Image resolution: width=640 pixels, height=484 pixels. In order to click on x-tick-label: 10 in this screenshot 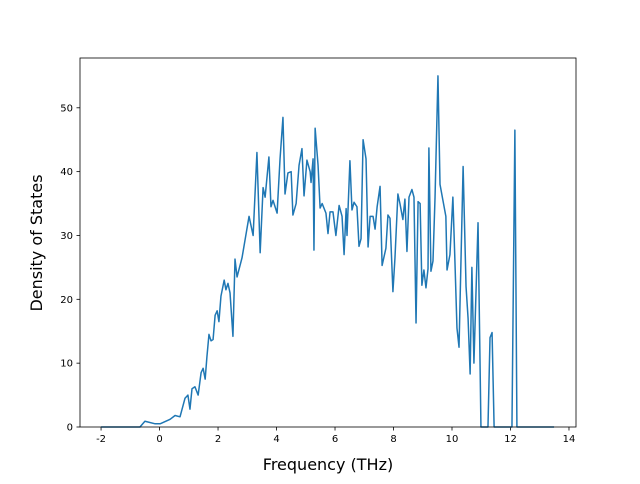, I will do `click(452, 439)`.